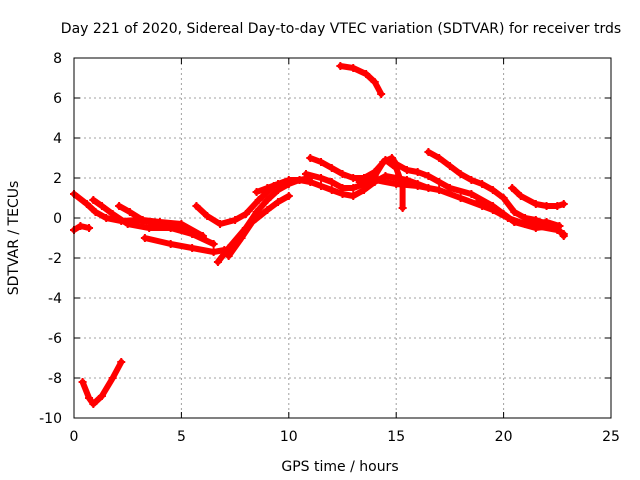  Describe the element at coordinates (57, 179) in the screenshot. I see `y-tick-label: 2` at that location.